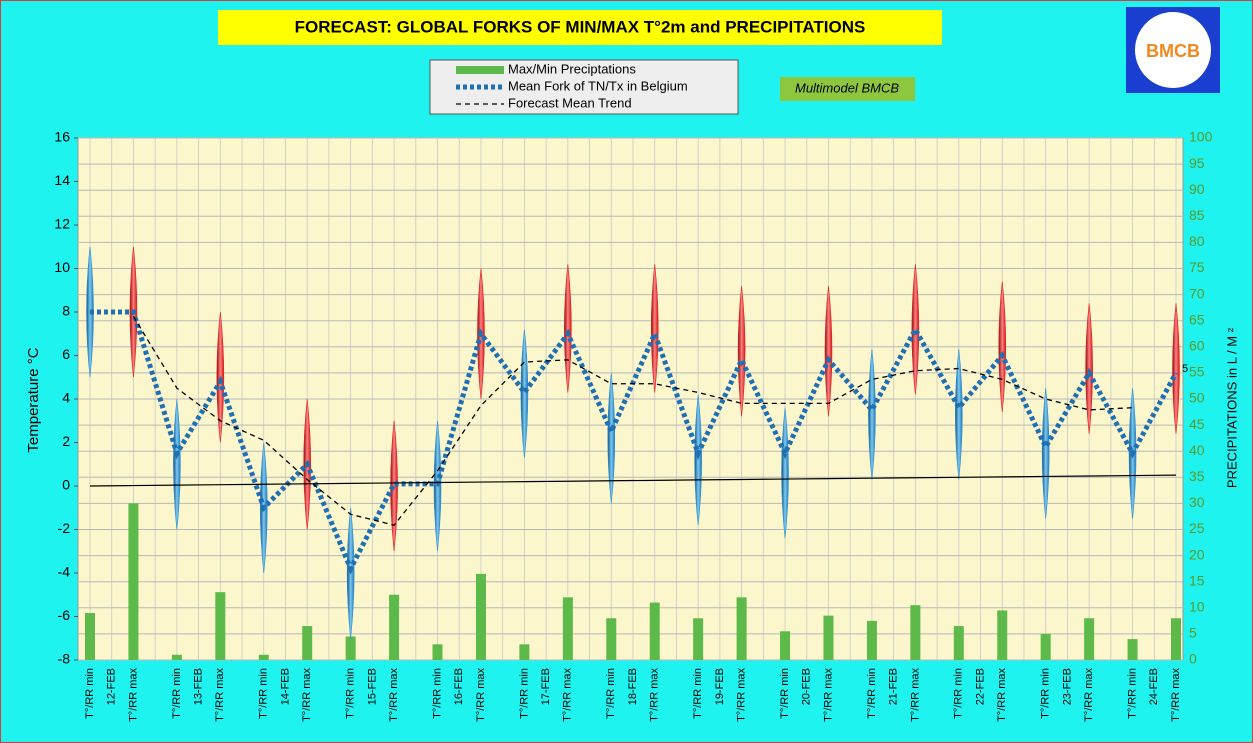  I want to click on date-label: 22-FEB, so click(980, 686).